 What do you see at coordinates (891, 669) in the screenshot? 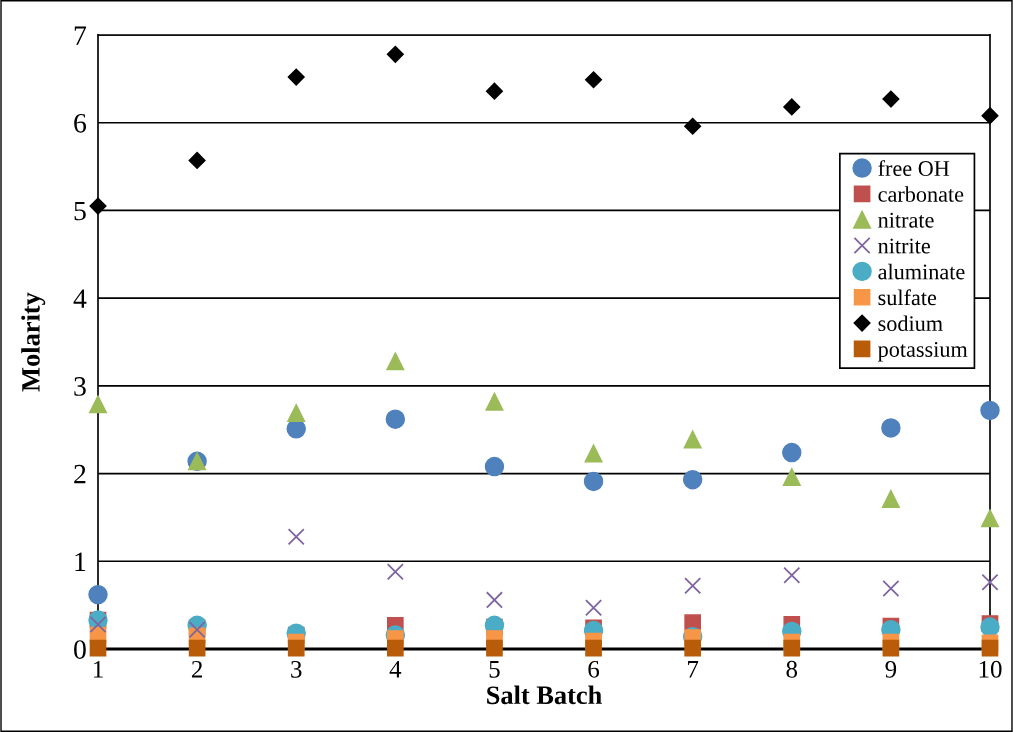
I see `x-tick-label: 9` at bounding box center [891, 669].